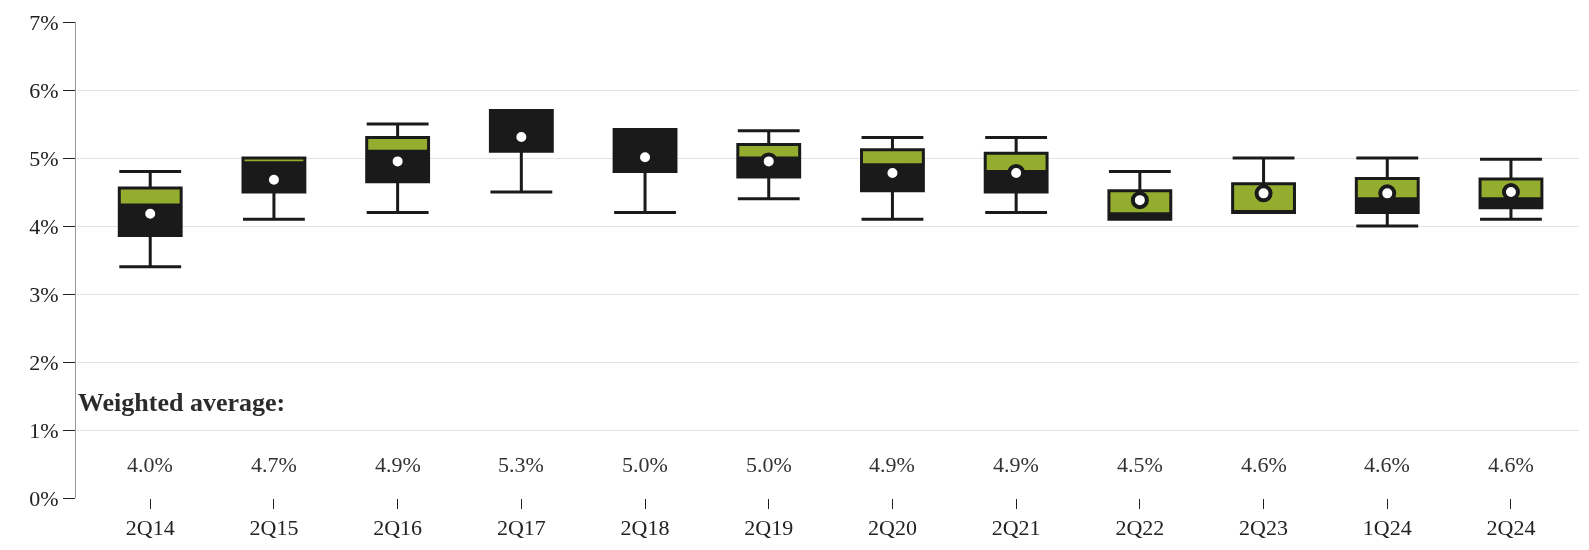  What do you see at coordinates (398, 528) in the screenshot?
I see `x-tick-label: 2Q16` at bounding box center [398, 528].